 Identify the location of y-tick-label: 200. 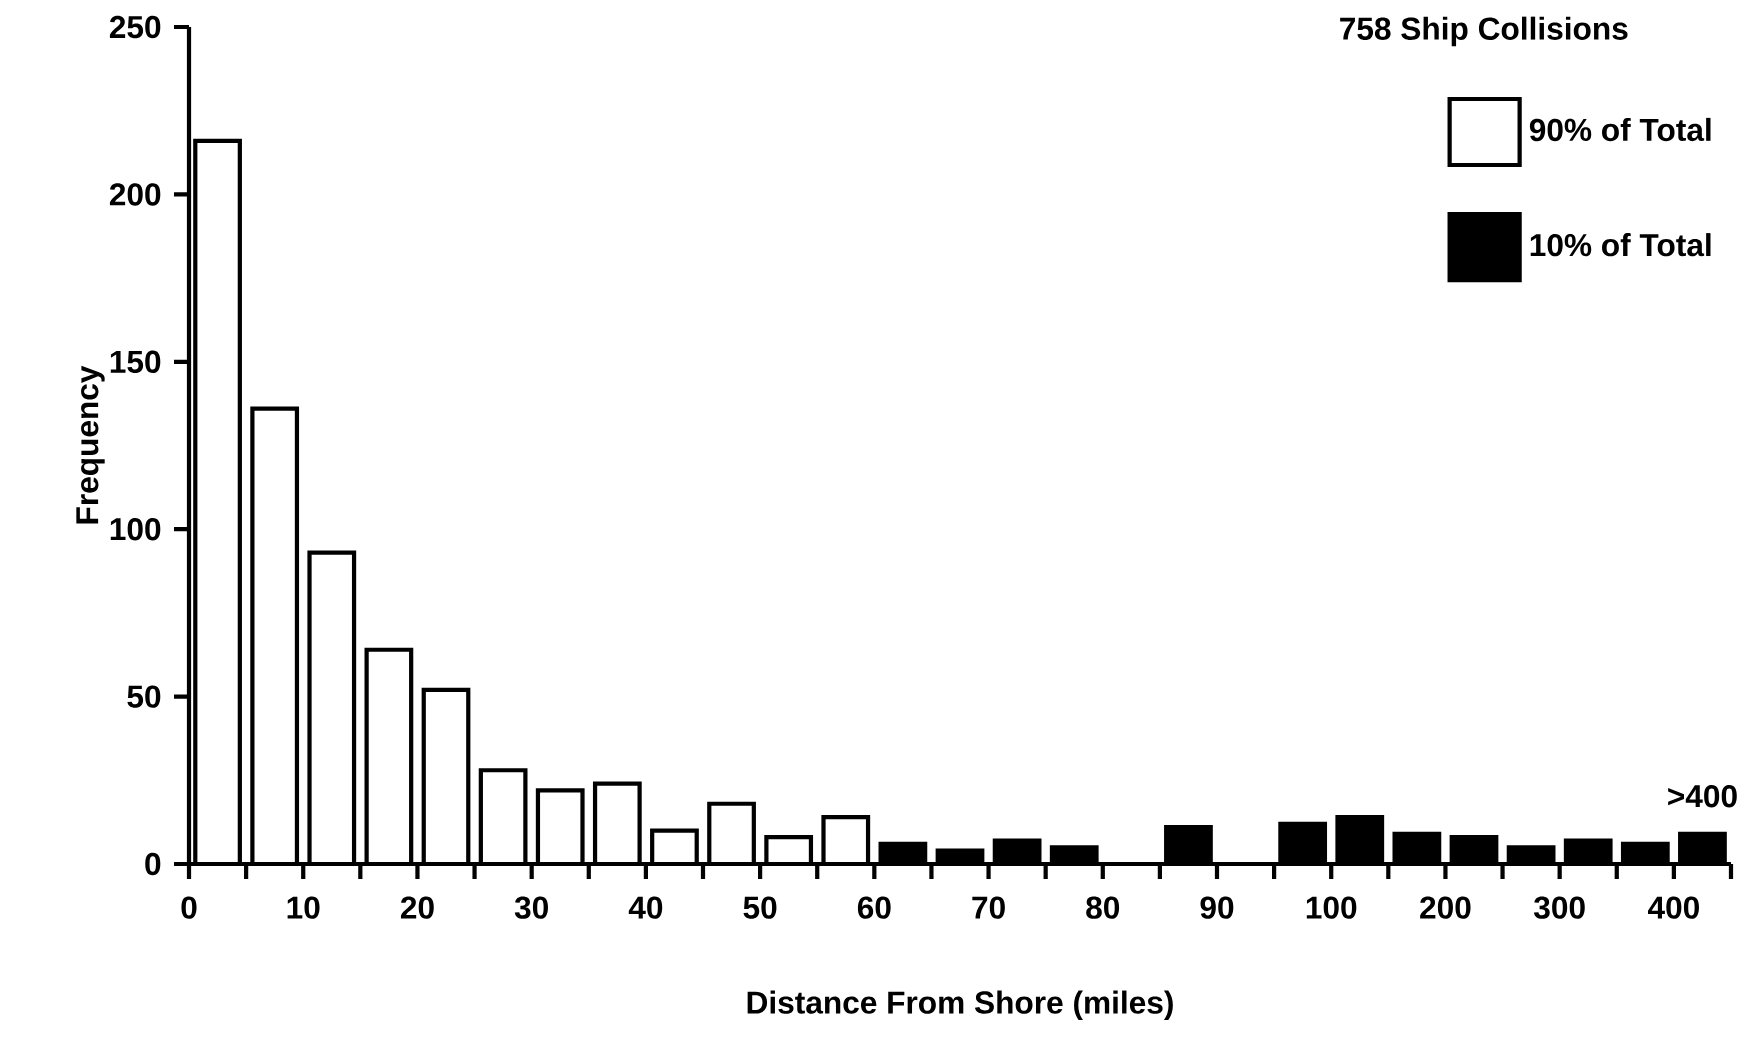
(135, 194).